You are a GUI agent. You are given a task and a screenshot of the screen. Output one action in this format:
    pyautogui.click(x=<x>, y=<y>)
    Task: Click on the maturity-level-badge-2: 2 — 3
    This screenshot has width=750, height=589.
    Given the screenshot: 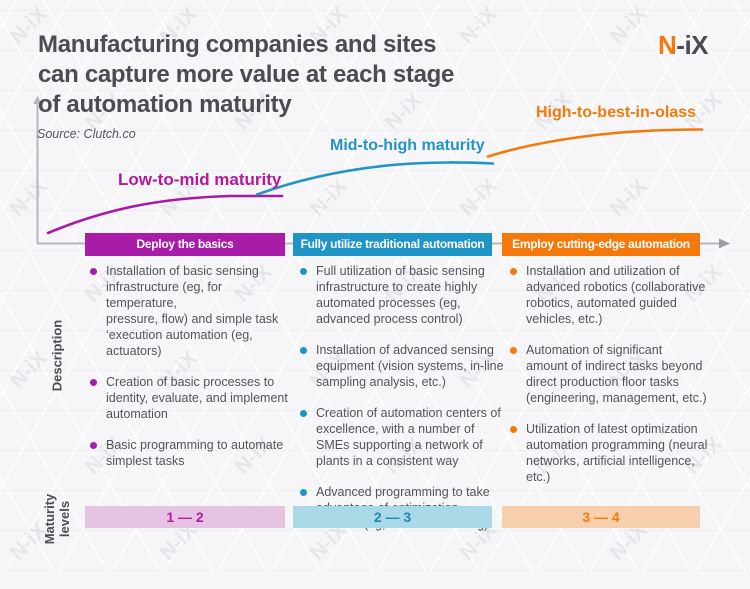 What is the action you would take?
    pyautogui.click(x=392, y=517)
    